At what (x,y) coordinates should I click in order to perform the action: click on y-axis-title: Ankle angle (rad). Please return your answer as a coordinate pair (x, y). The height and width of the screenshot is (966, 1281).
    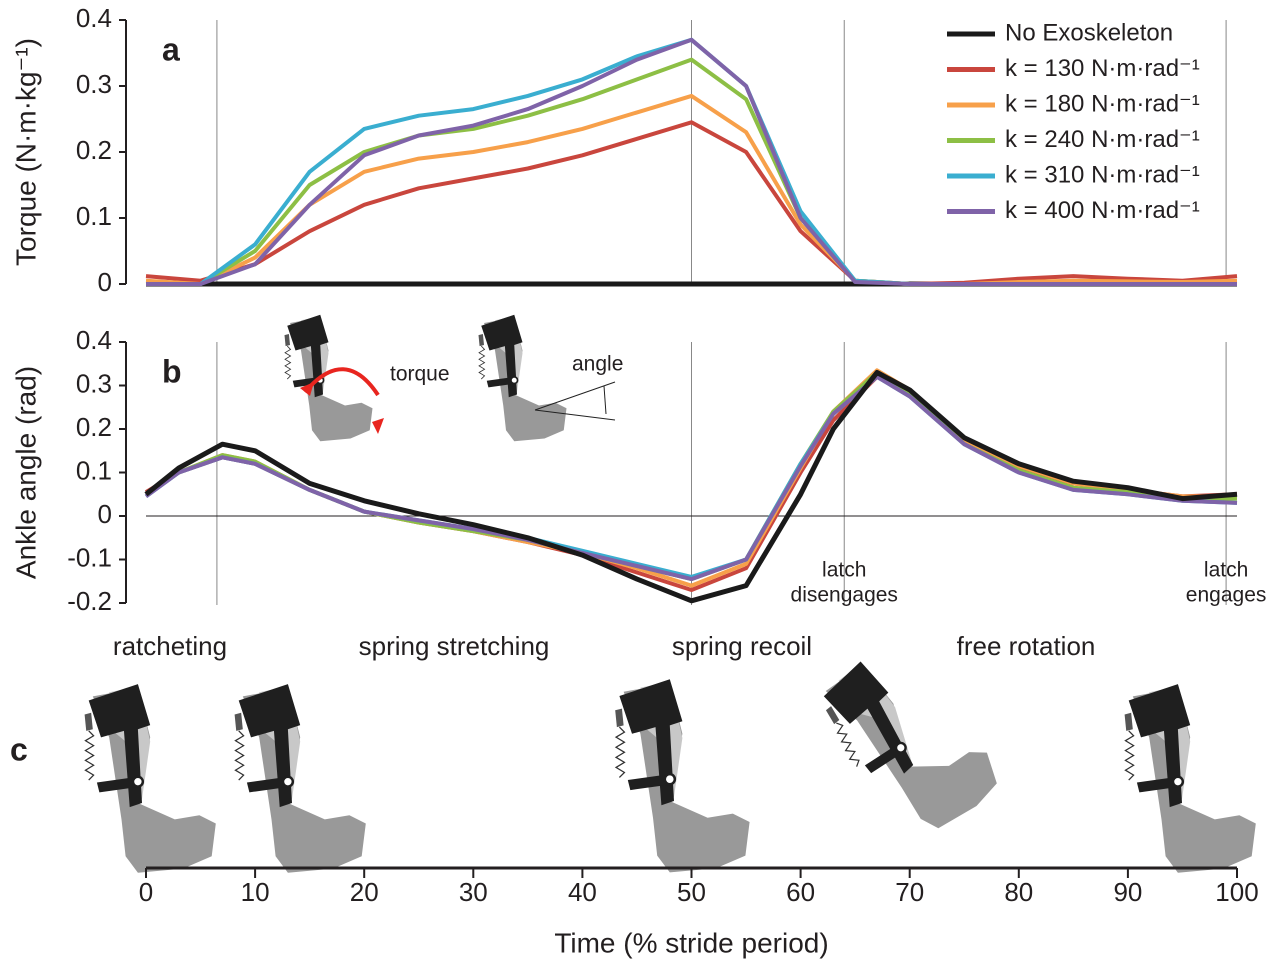
    Looking at the image, I should click on (25, 472).